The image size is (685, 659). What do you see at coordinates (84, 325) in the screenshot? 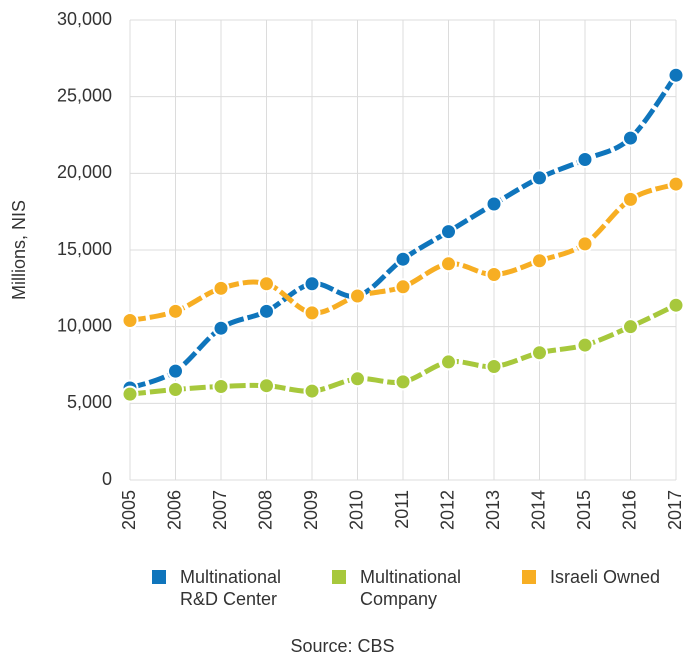
I see `y-tick-label: 10,000` at bounding box center [84, 325].